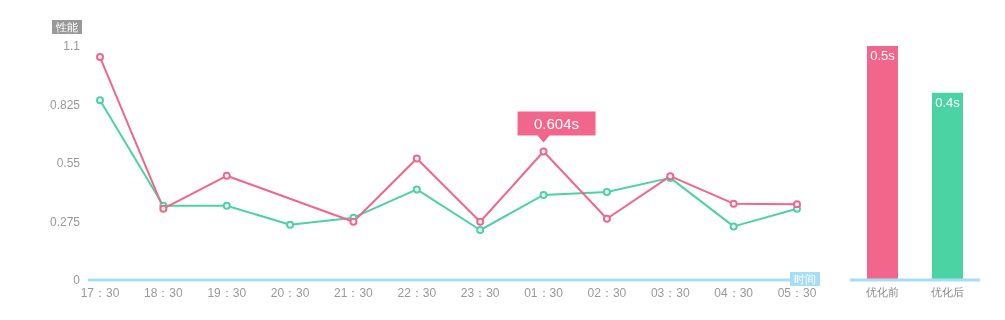 The height and width of the screenshot is (320, 1005). I want to click on x-tick-label: 04：30, so click(734, 292).